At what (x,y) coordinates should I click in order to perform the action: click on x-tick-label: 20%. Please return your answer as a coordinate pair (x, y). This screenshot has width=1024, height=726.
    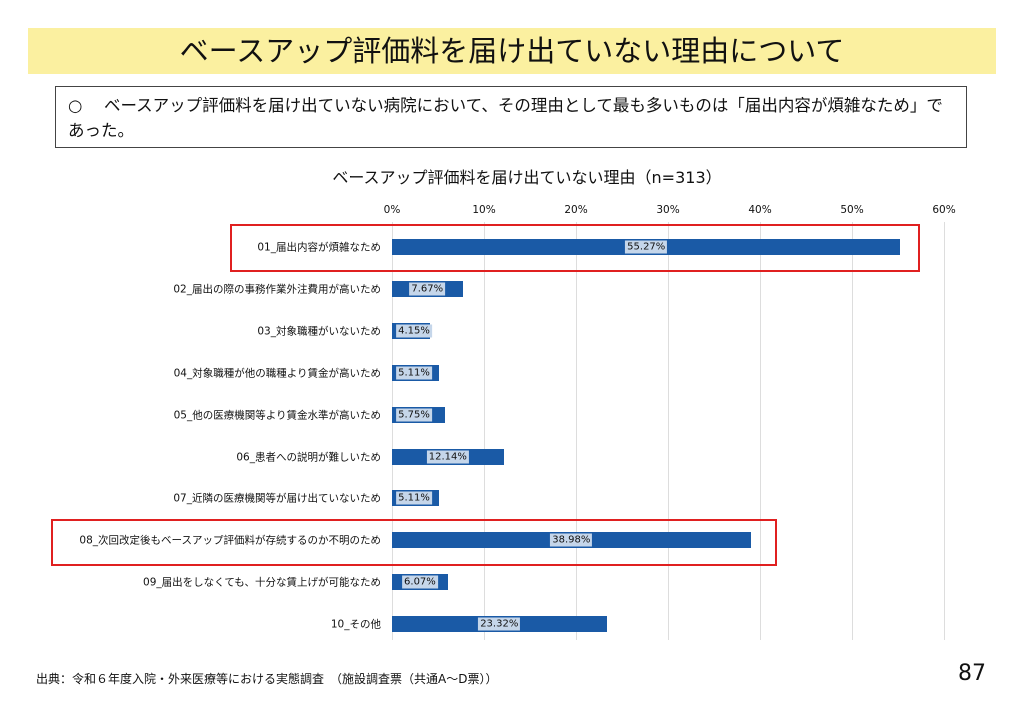
    Looking at the image, I should click on (576, 210).